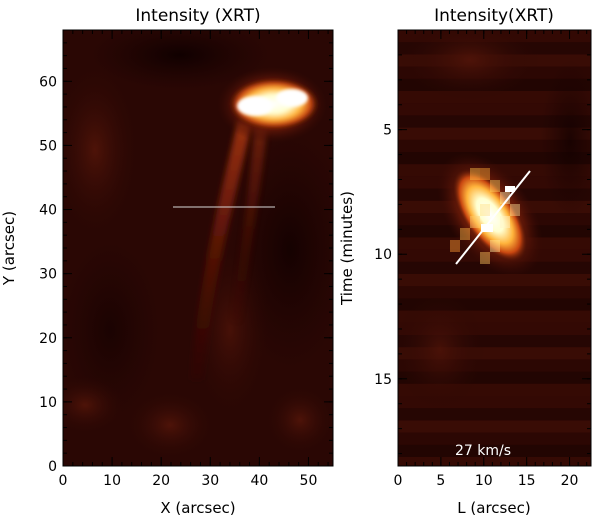 The width and height of the screenshot is (600, 519). I want to click on y-tick-label: 20, so click(48, 339).